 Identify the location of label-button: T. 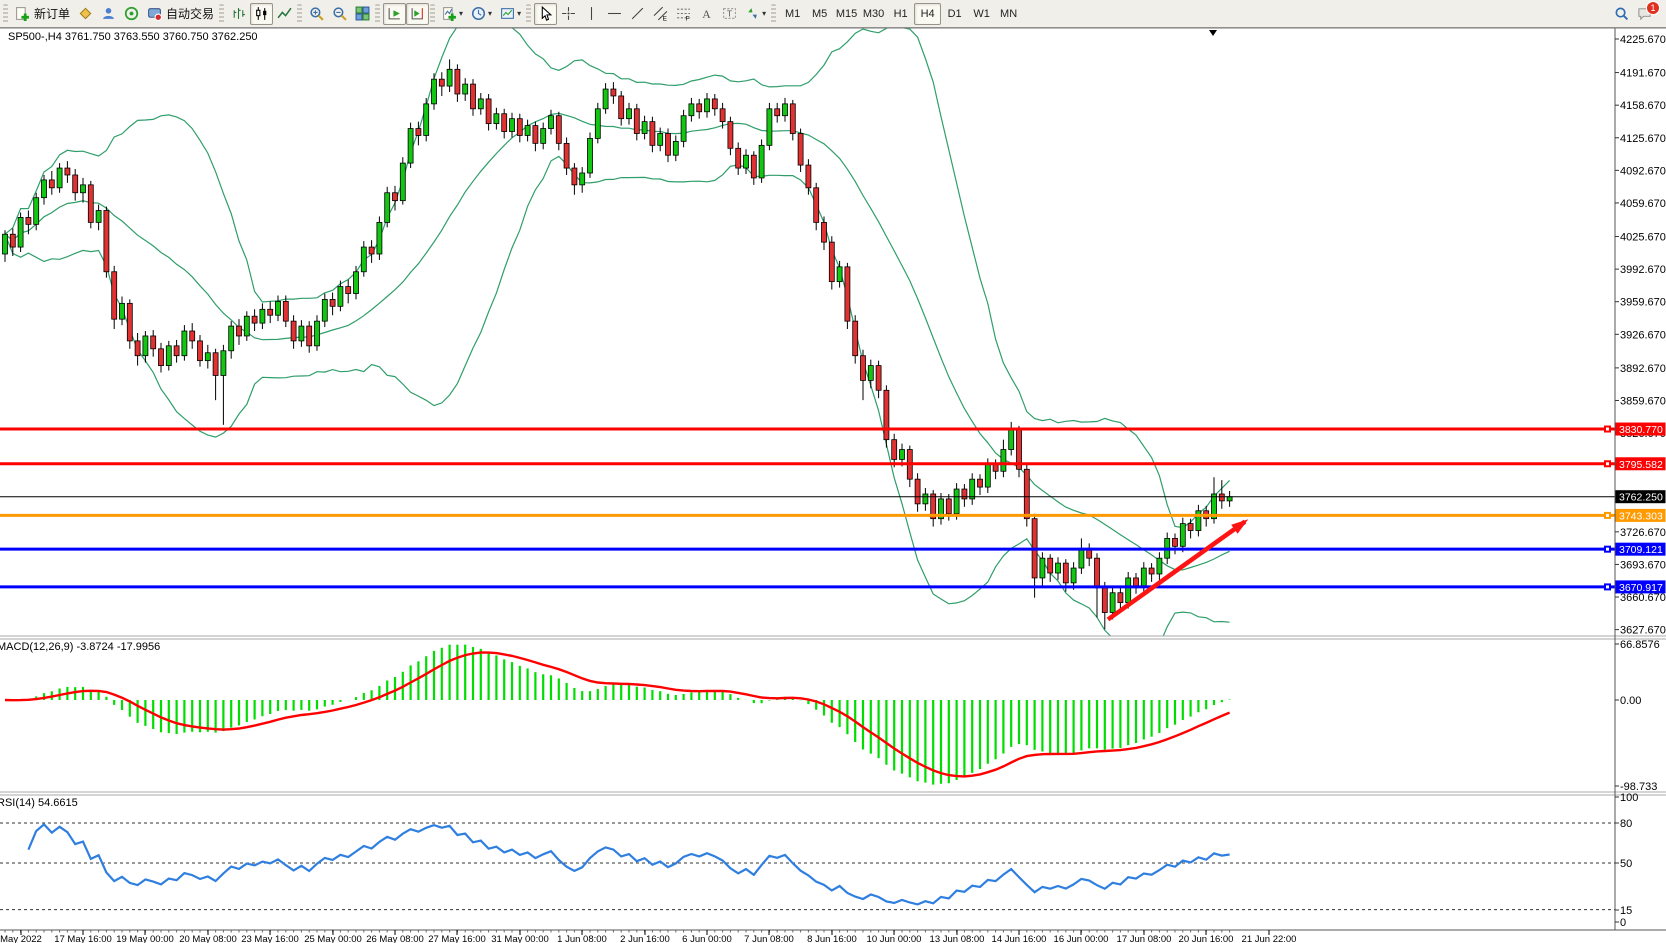
(729, 14).